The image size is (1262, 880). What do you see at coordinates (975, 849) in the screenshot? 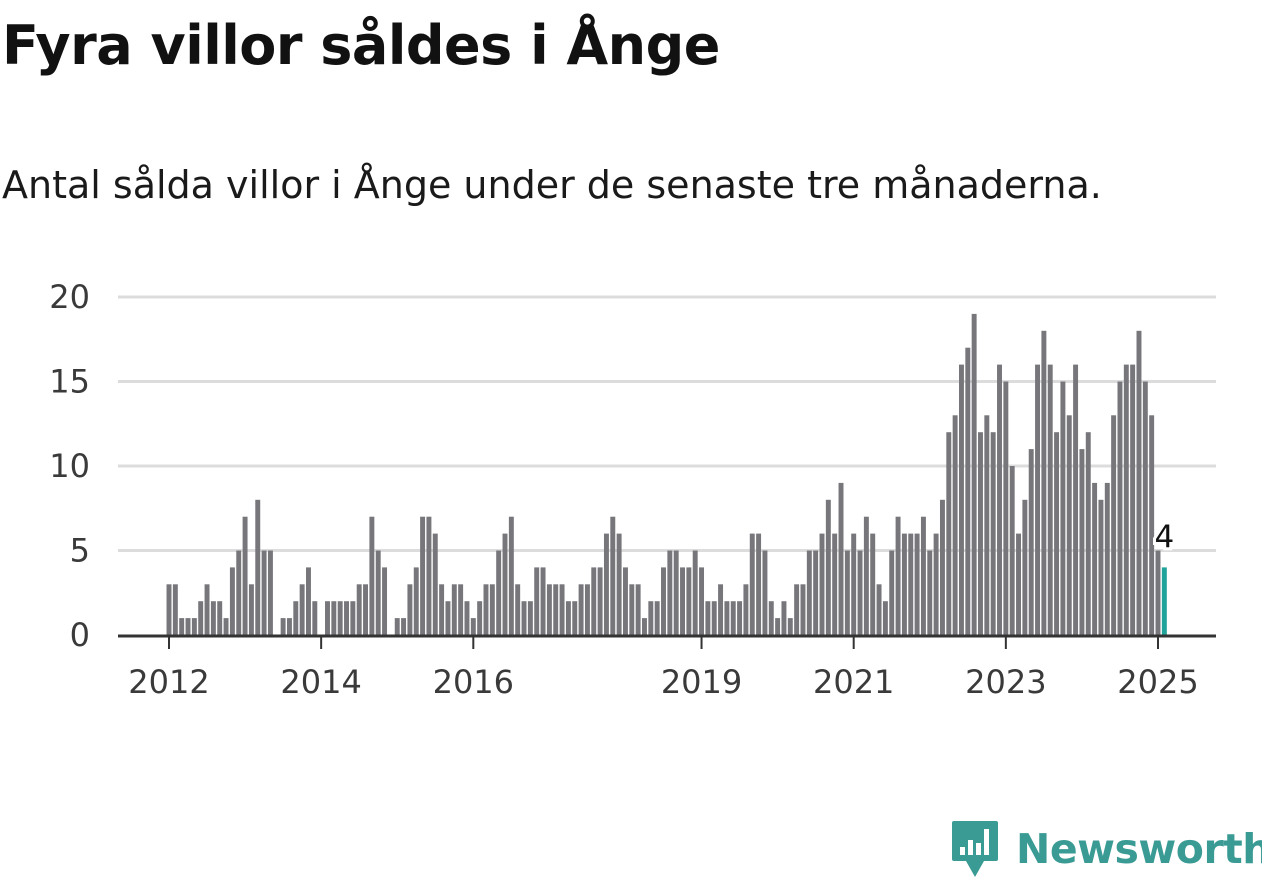
I see `bar-chart-speech-bubble-icon` at bounding box center [975, 849].